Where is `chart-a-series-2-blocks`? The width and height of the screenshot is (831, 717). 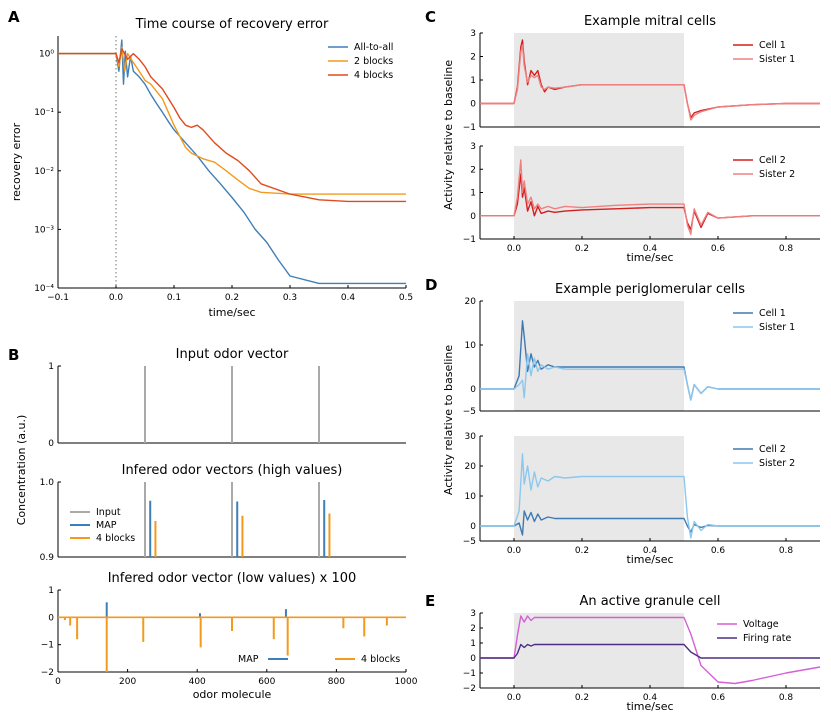 chart-a-series-2-blocks is located at coordinates (232, 120).